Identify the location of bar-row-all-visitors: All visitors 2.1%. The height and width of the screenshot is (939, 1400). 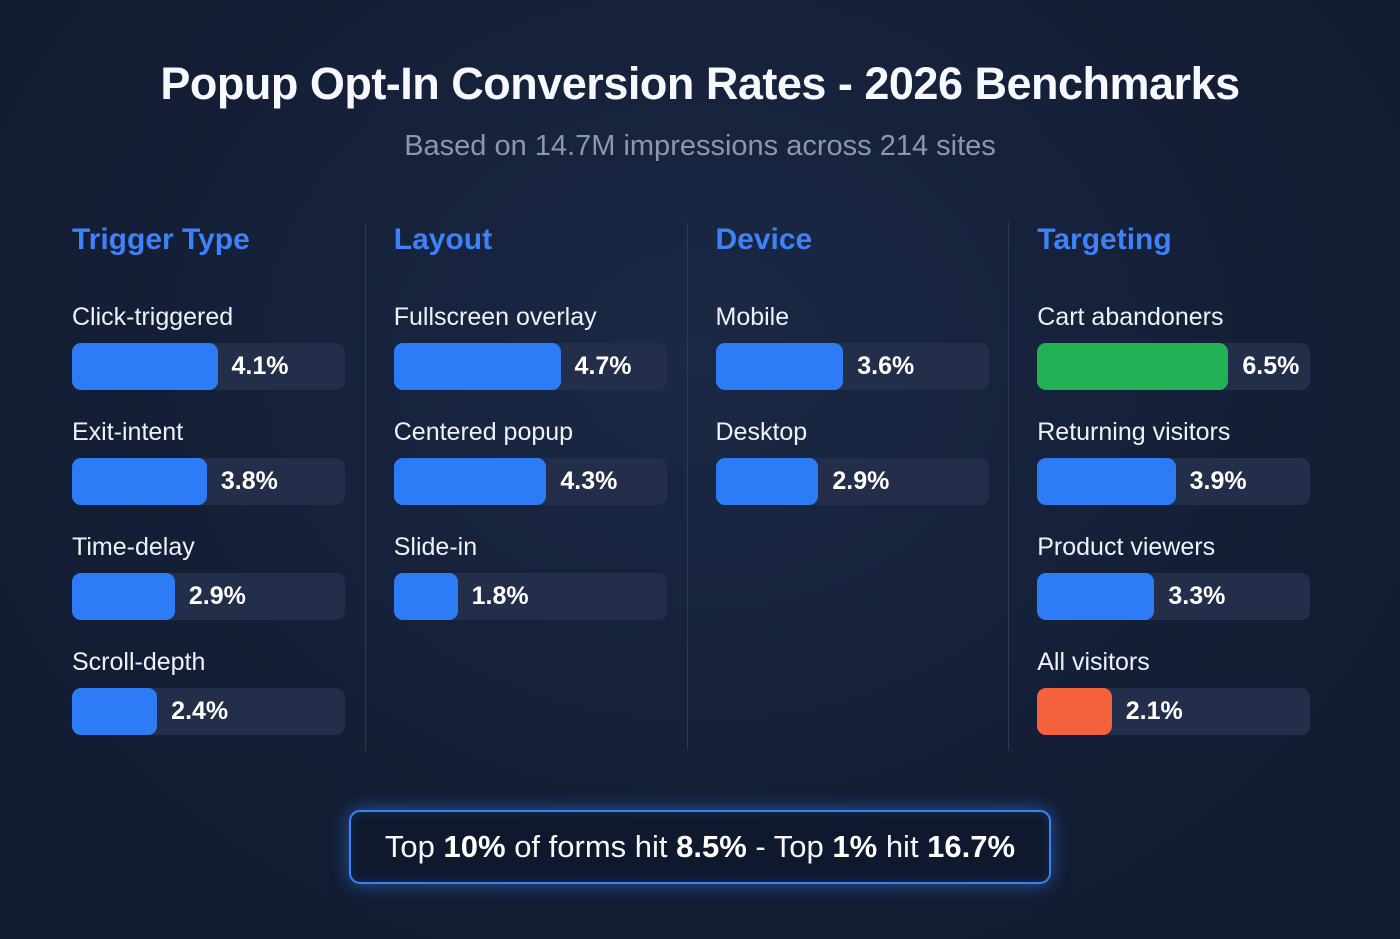
(1183, 690).